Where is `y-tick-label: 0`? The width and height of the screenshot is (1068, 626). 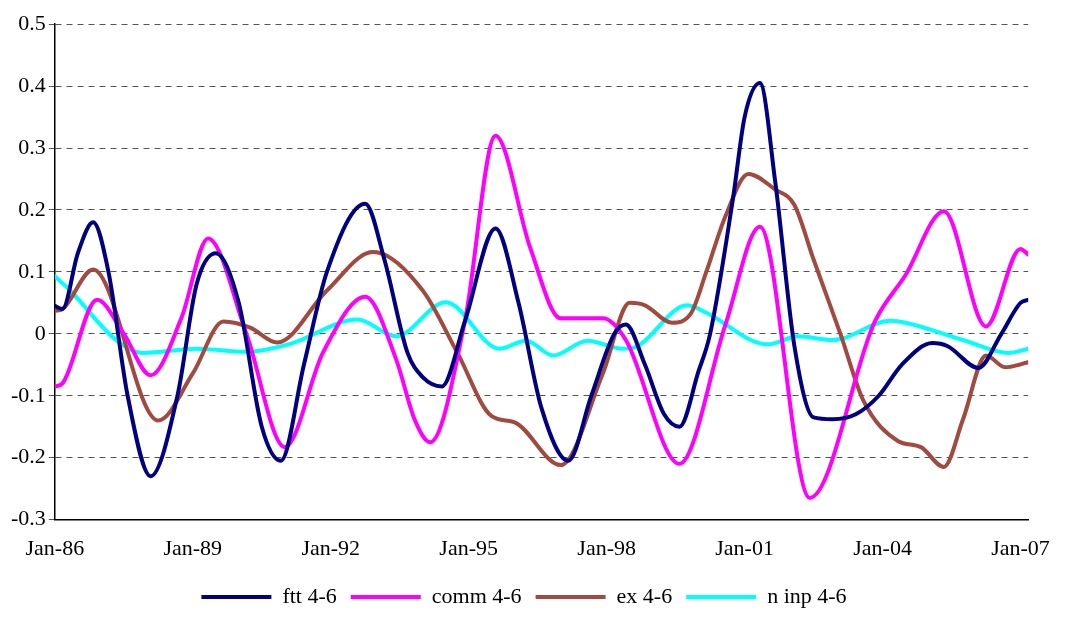 y-tick-label: 0 is located at coordinates (40, 332).